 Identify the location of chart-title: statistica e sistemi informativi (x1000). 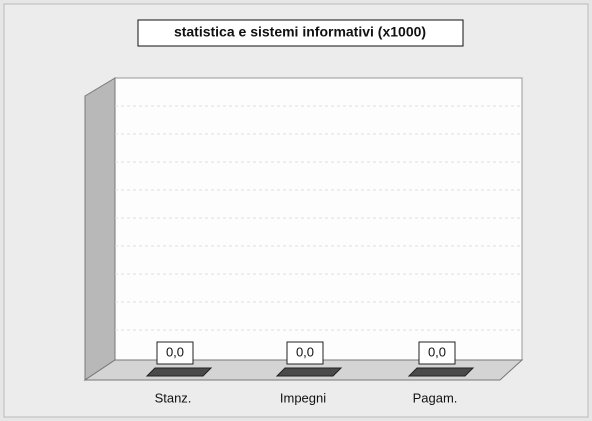
(300, 32).